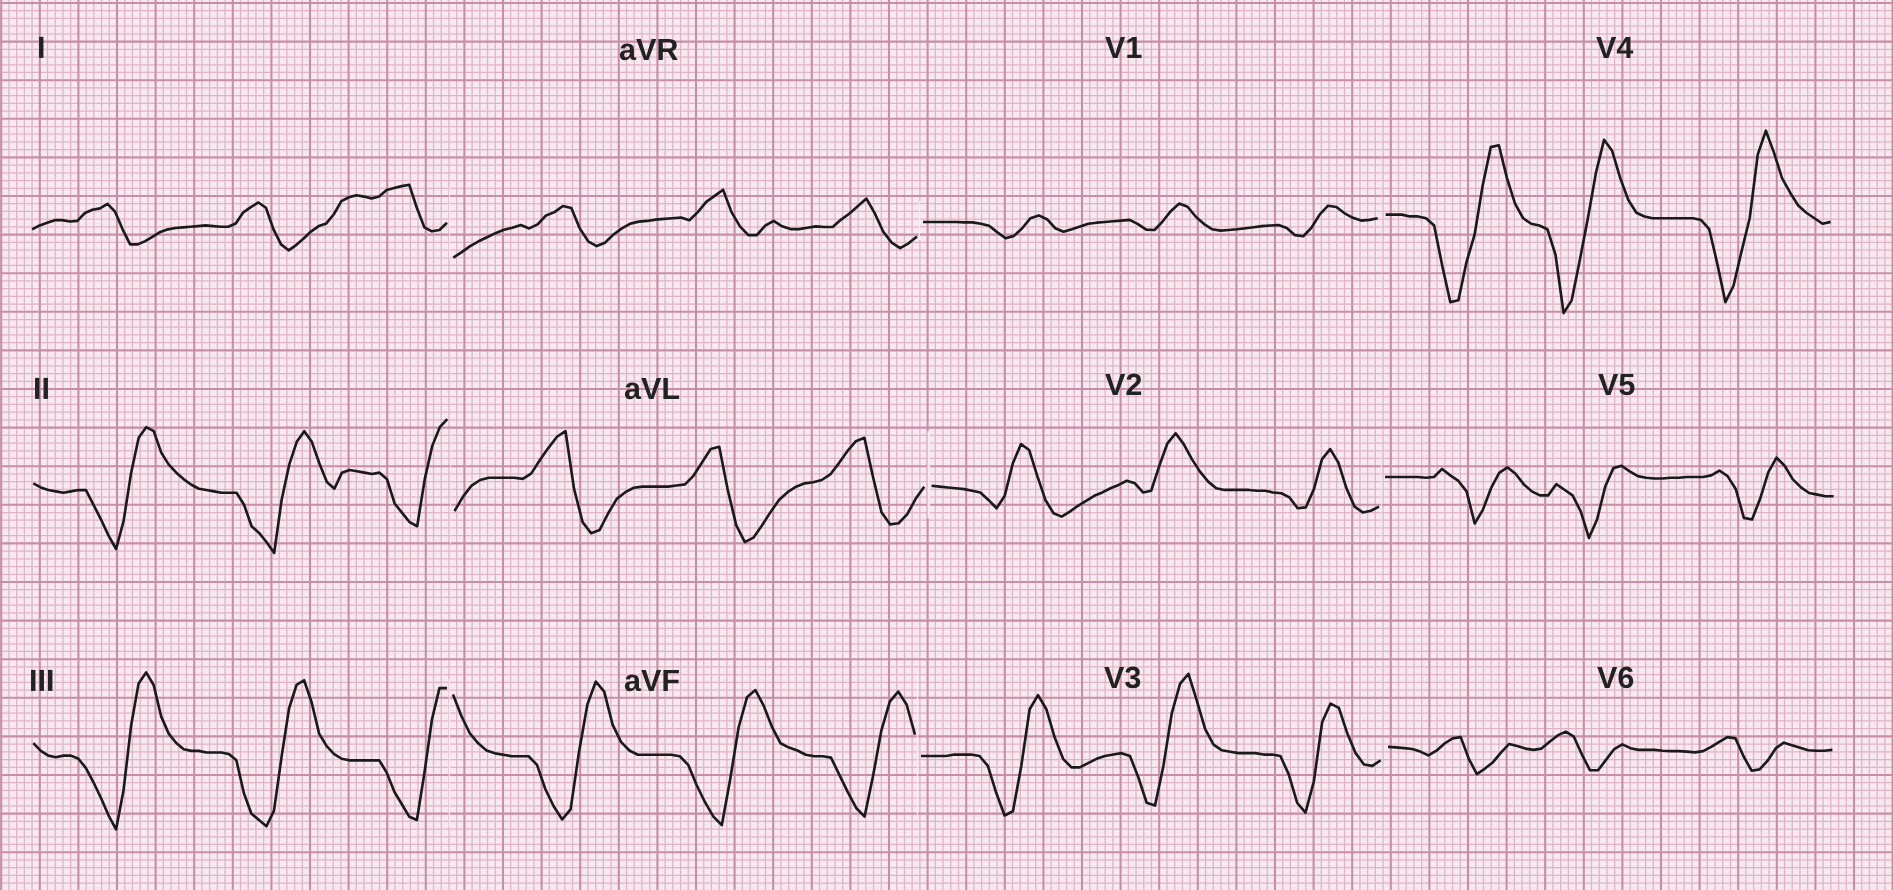 The image size is (1893, 890). I want to click on chart-title: I, so click(41, 47).